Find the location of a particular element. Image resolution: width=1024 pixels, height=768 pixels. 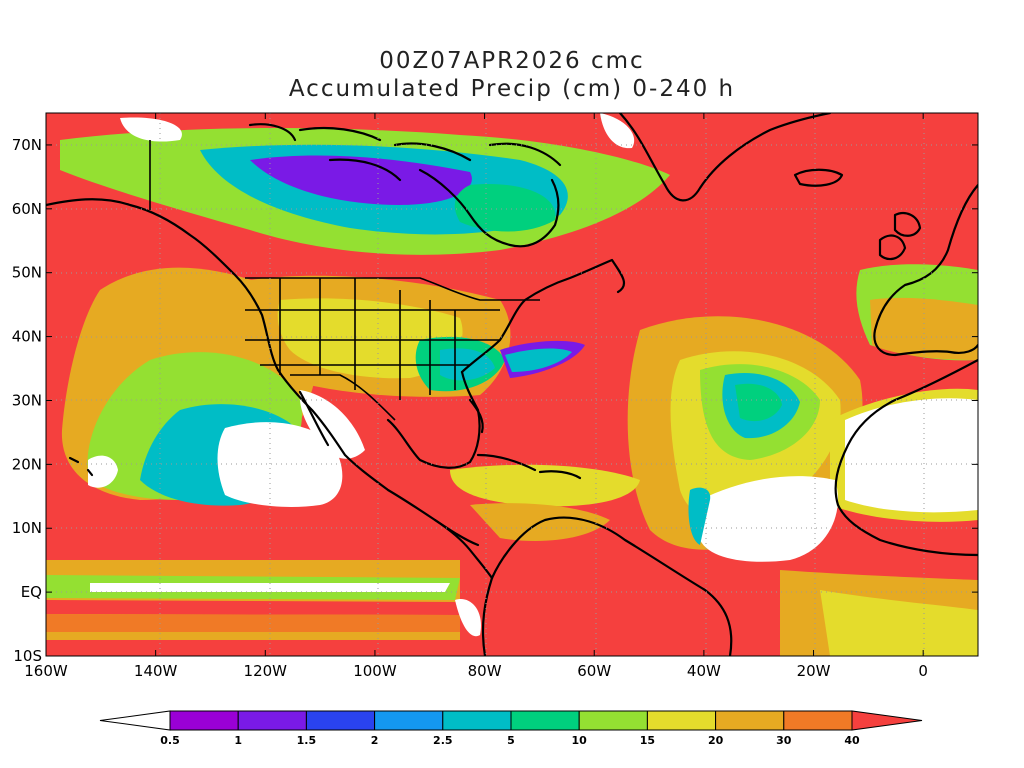

precip-region-baja-dry is located at coordinates (332, 424).